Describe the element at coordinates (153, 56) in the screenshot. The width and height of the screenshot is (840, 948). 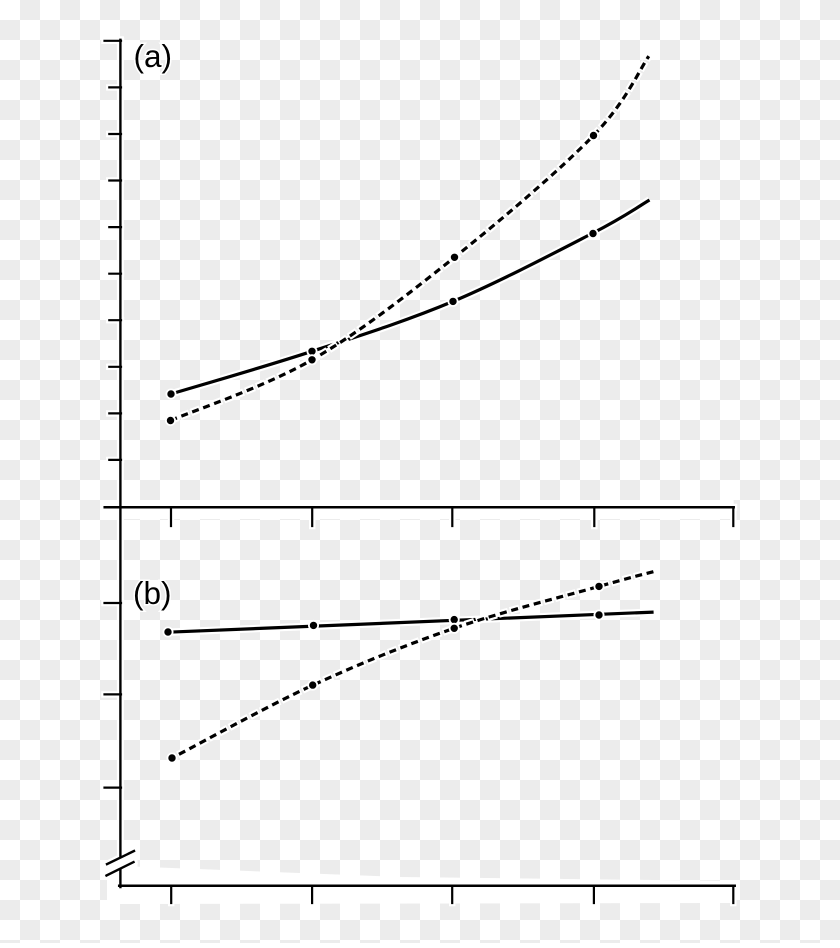
I see `svg-text: (a)` at that location.